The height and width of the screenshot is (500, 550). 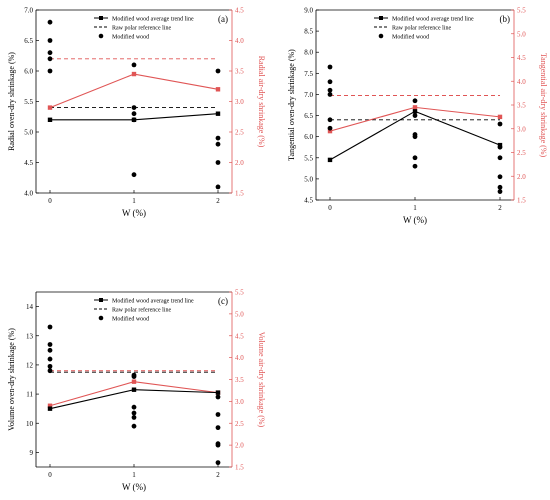 I want to click on y-axis-label: Tangential oven-dry shrinkage (%), so click(x=291, y=105).